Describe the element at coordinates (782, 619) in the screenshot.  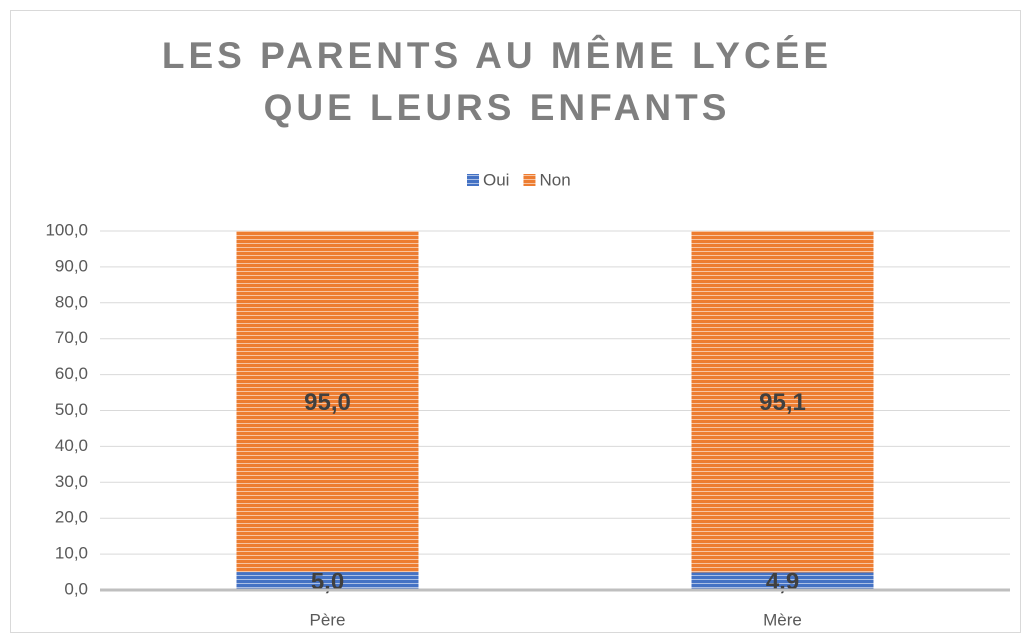
I see `x-tick-label: Mère` at that location.